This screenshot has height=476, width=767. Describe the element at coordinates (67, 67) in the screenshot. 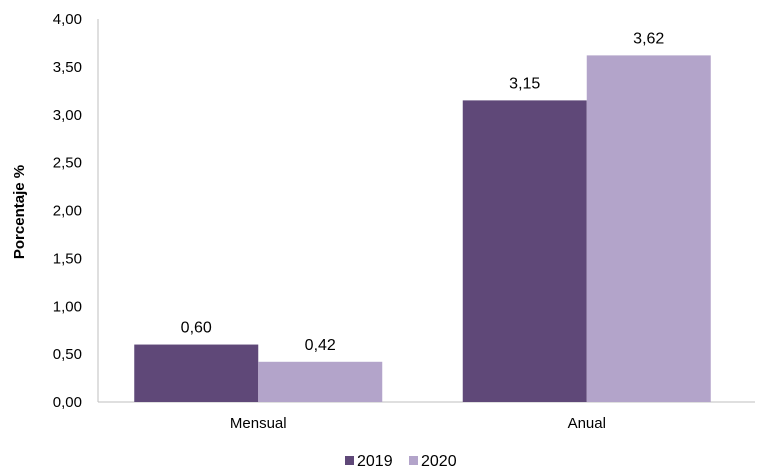

I see `y-tick-label: 3,50` at that location.